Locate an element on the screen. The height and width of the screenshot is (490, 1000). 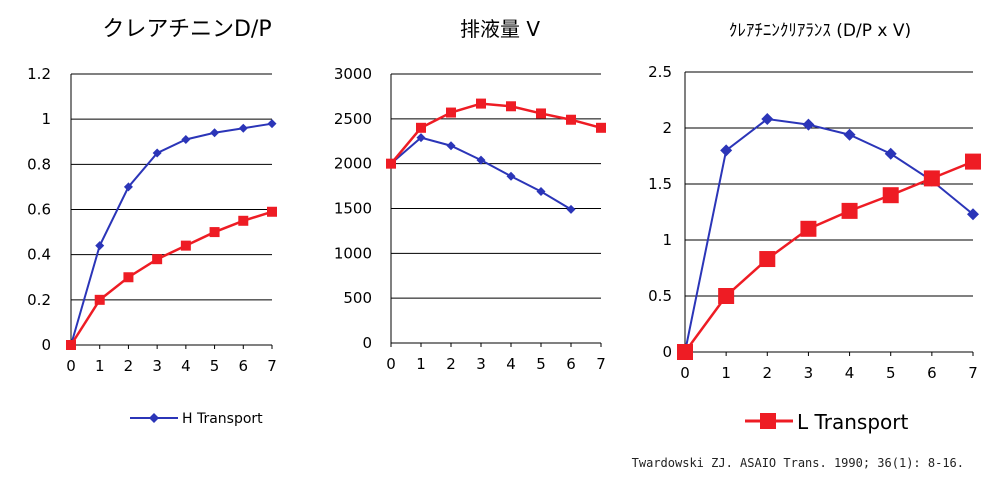
y-tick-label: 0.2 is located at coordinates (39, 300).